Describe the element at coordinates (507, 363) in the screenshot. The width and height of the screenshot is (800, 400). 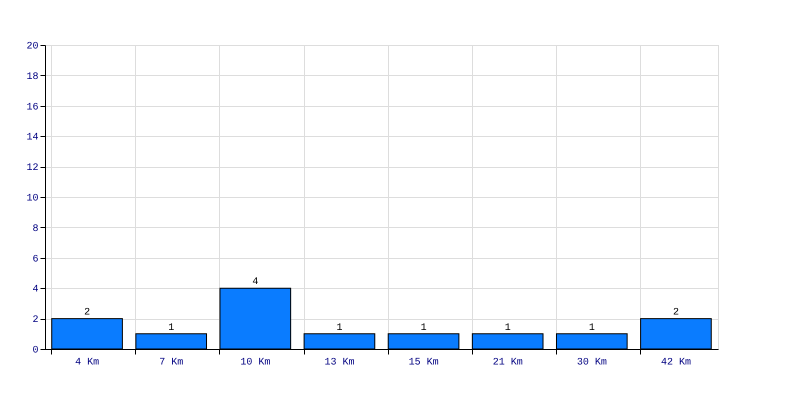
I see `x-tick-label: 21 Km` at that location.